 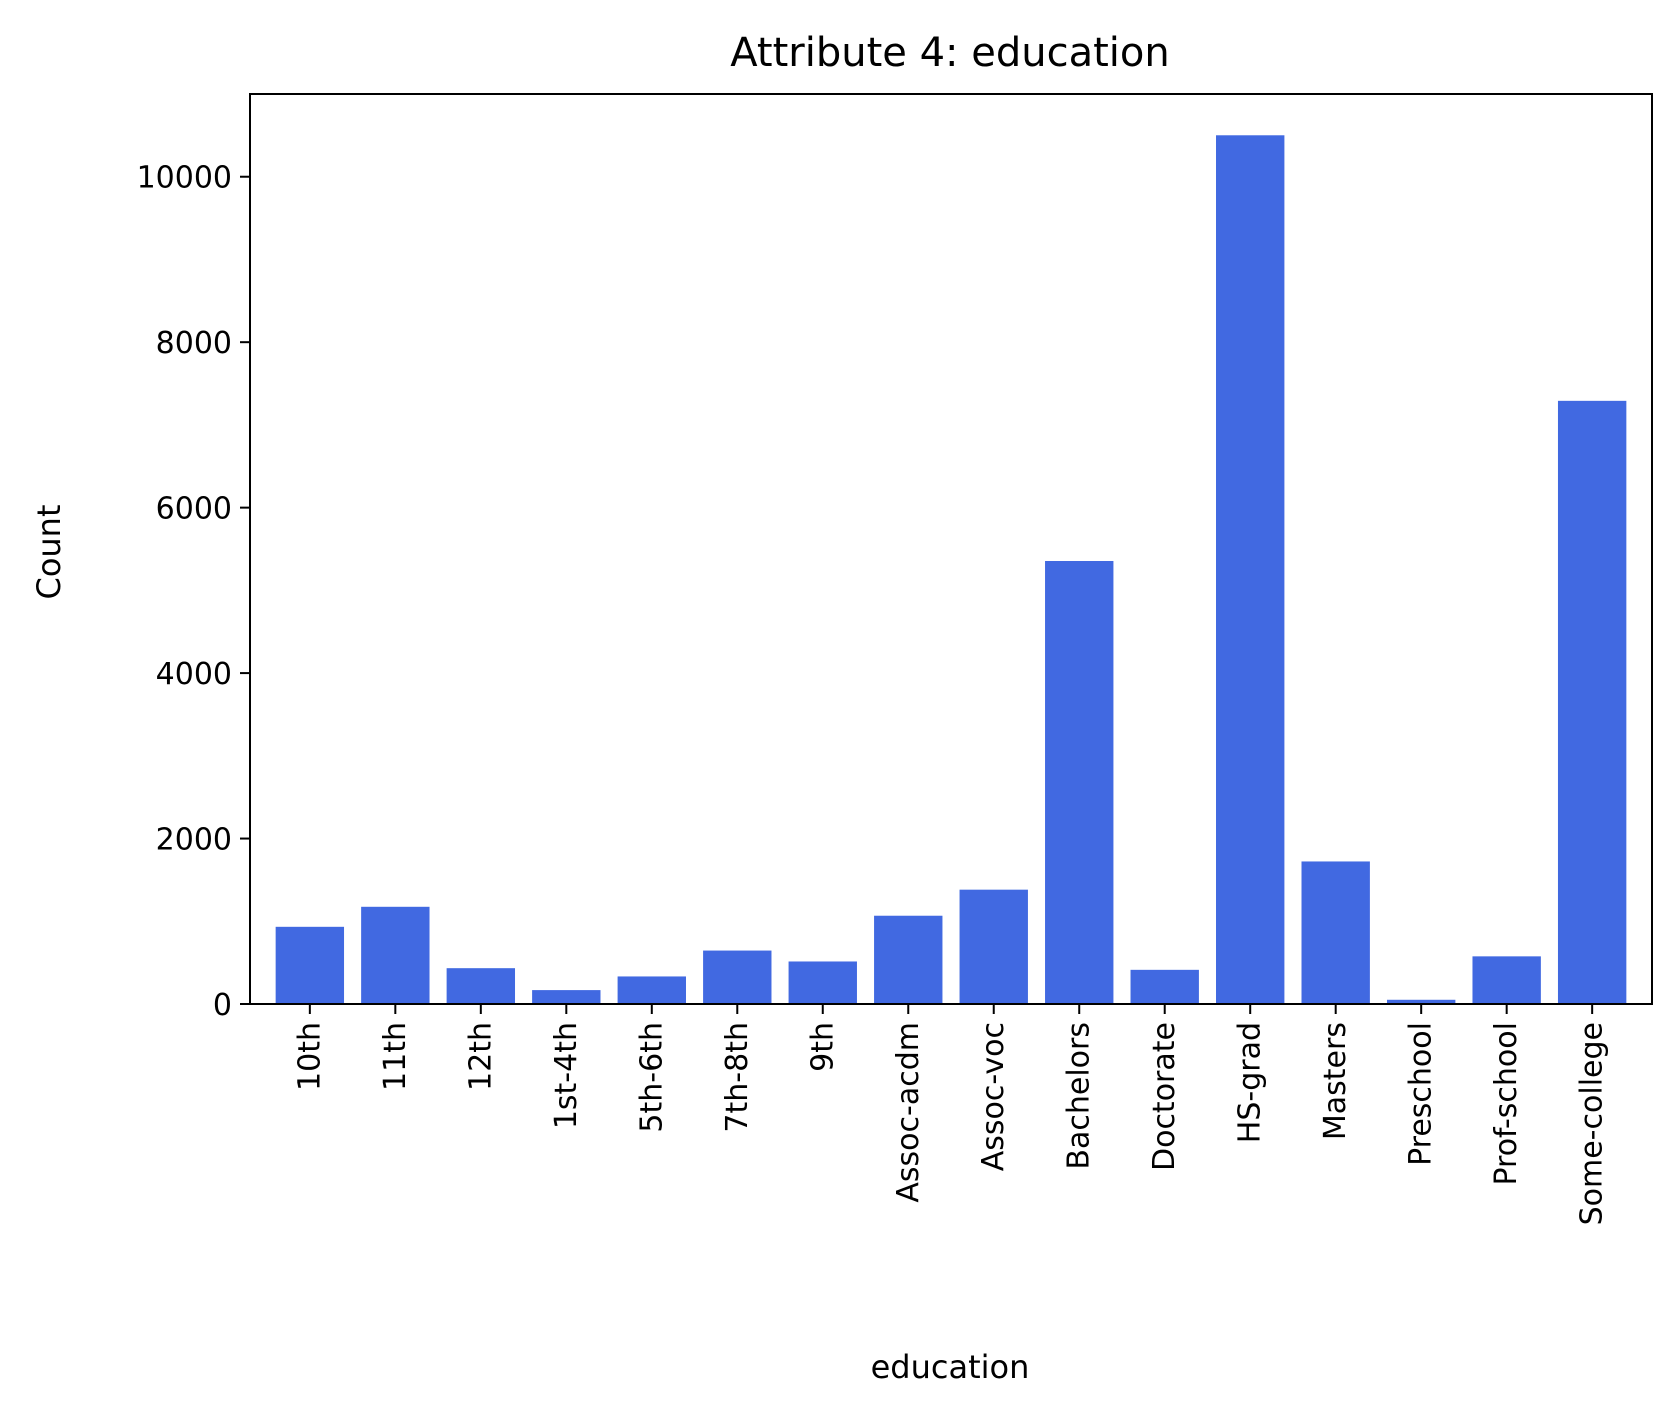 I want to click on x-tick-label: Doctorate, so click(x=1164, y=1096).